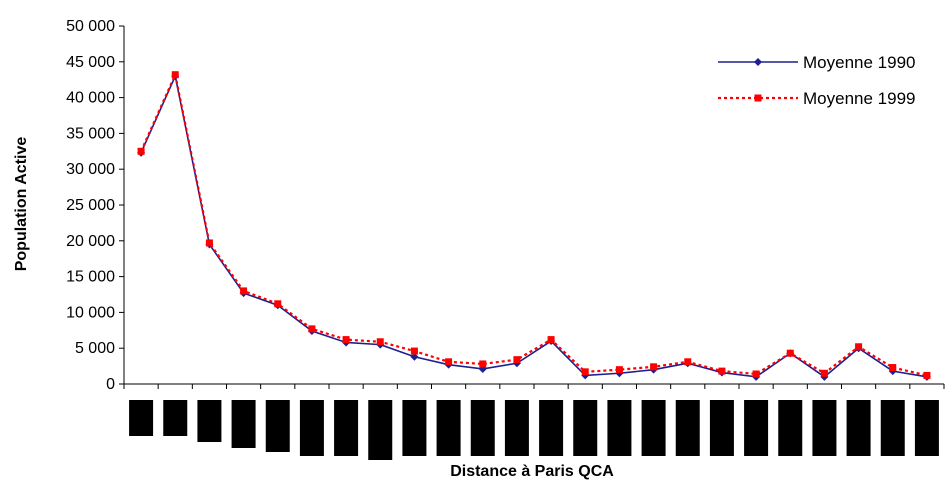 This screenshot has height=486, width=949. I want to click on legend-item: Moyenne 1990, so click(816, 62).